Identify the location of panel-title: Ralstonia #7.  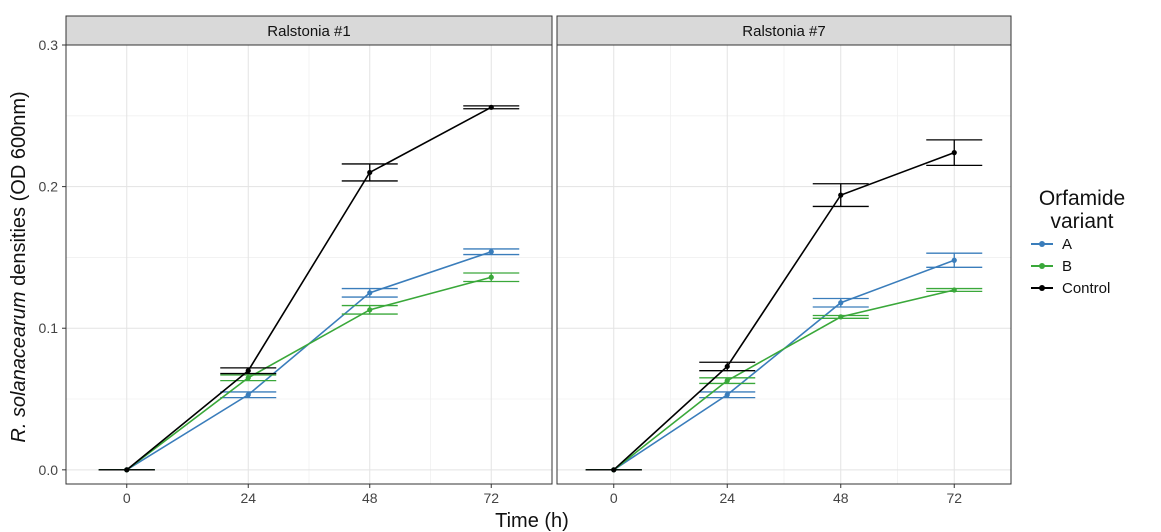
(783, 31).